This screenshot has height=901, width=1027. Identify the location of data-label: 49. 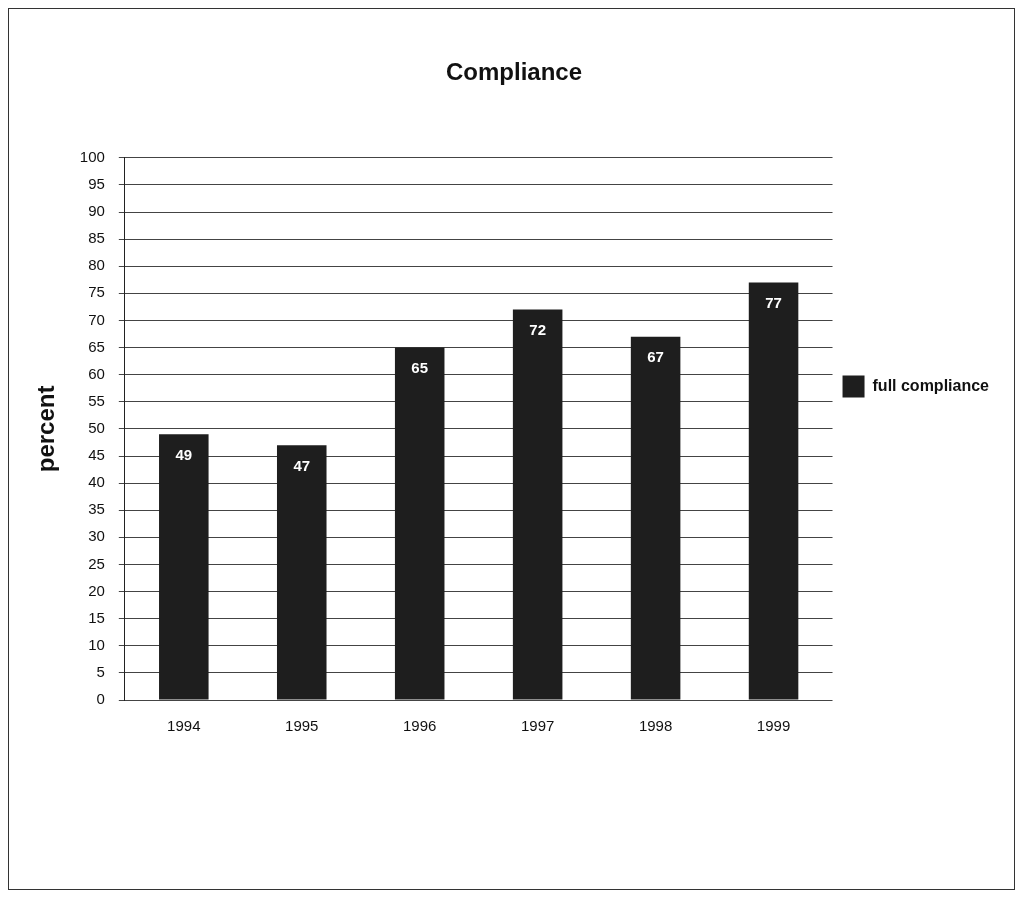
(184, 454).